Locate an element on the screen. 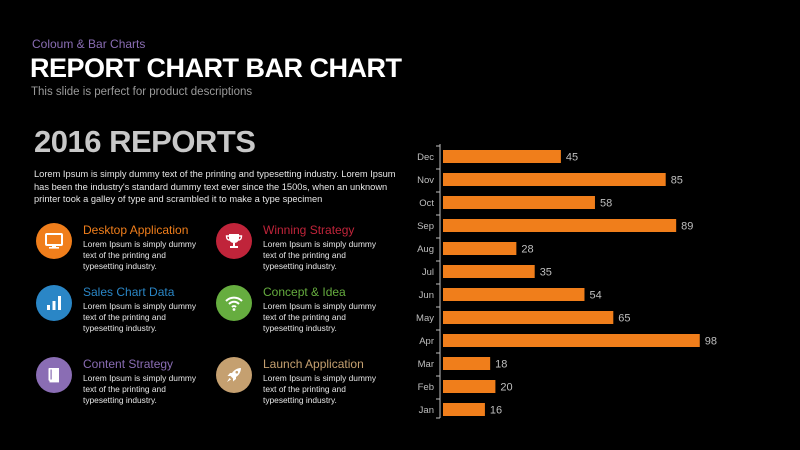 This screenshot has width=800, height=450. data-label: 18 is located at coordinates (501, 365).